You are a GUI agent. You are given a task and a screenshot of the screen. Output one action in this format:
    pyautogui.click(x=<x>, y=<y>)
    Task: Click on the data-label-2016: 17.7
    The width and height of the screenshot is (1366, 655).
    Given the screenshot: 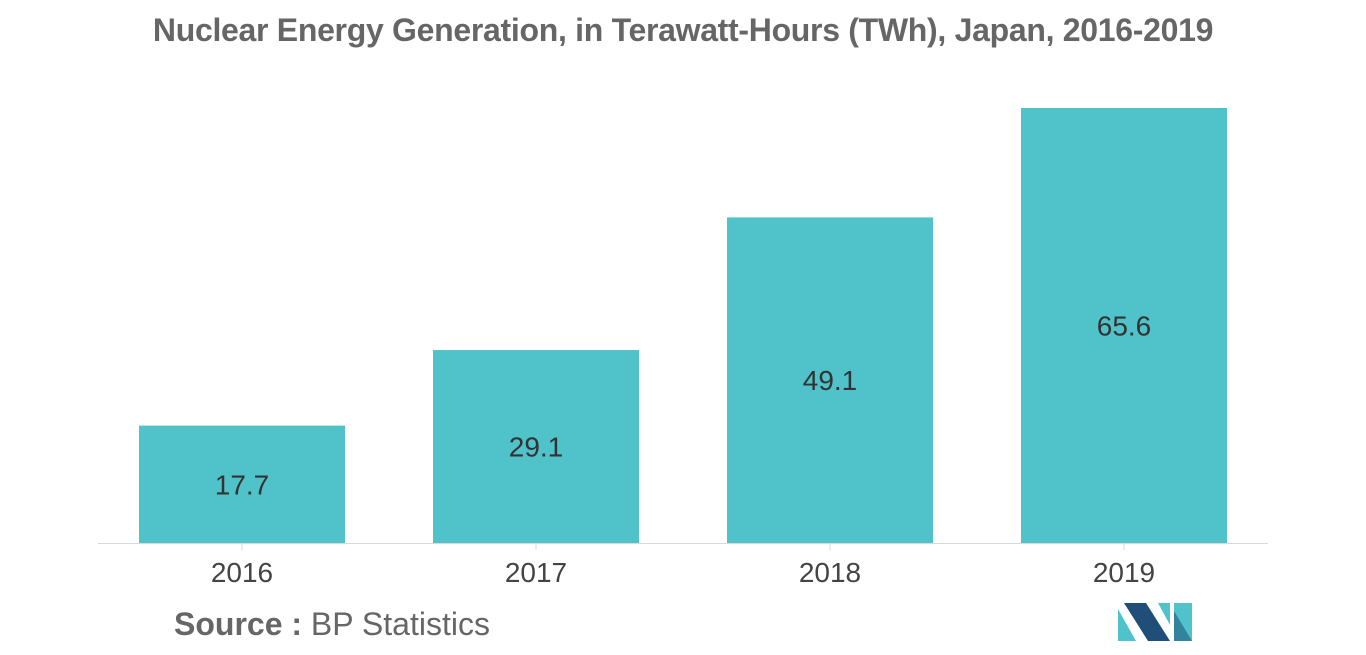 What is the action you would take?
    pyautogui.click(x=242, y=484)
    